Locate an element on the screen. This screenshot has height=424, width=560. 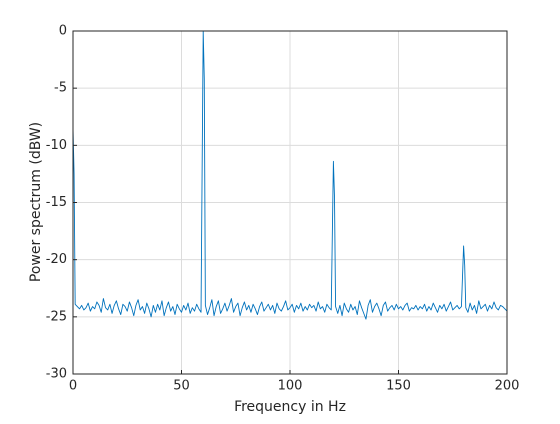
y-tick-label: -25 is located at coordinates (56, 316).